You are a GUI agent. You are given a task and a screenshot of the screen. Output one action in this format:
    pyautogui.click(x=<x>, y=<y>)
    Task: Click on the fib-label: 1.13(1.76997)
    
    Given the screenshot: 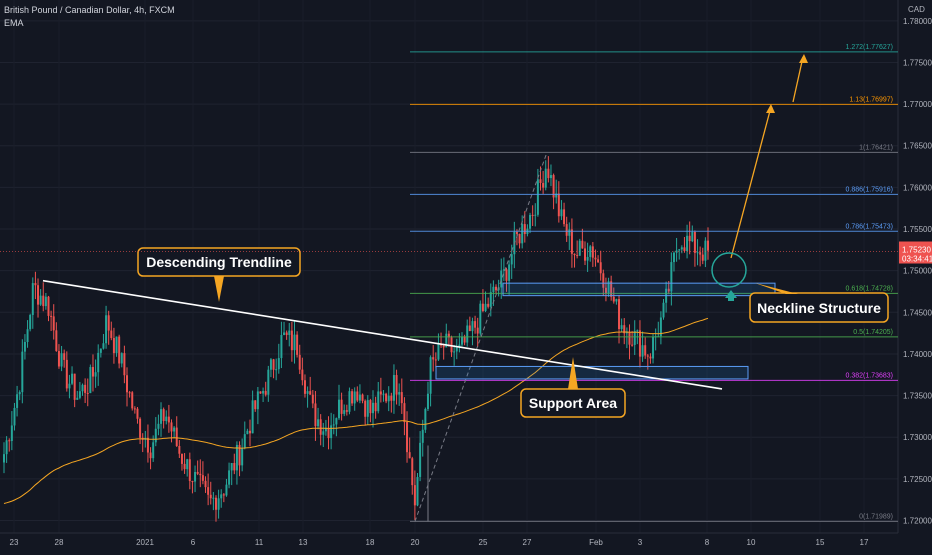 What is the action you would take?
    pyautogui.click(x=871, y=99)
    